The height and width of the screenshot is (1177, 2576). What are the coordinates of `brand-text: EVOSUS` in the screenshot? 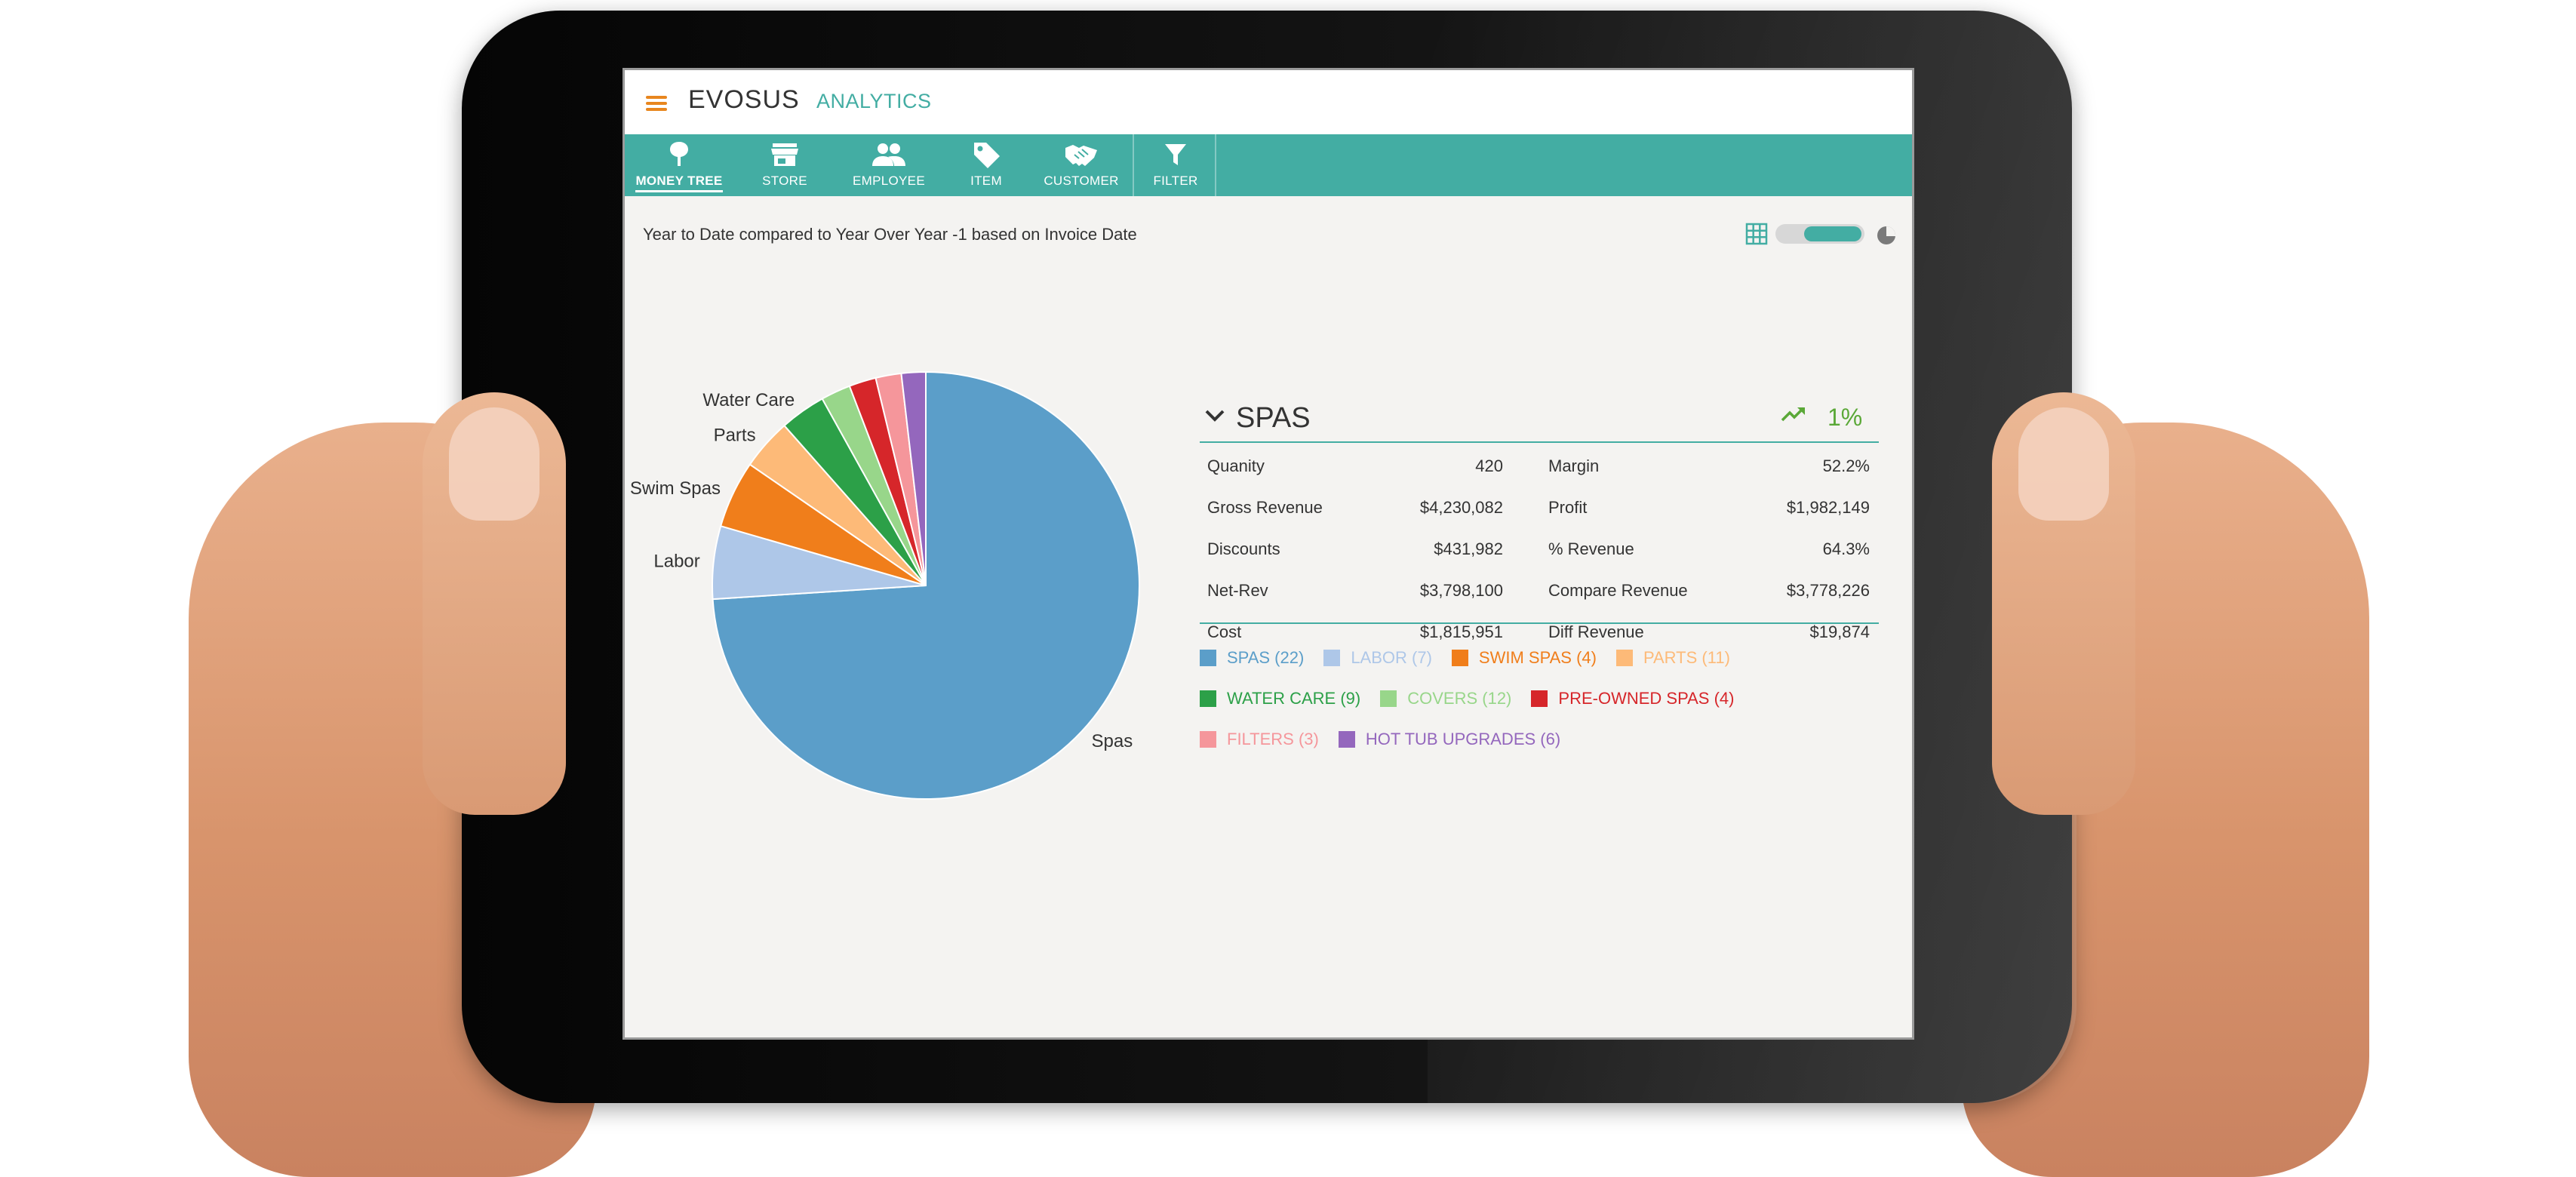 It's located at (744, 99).